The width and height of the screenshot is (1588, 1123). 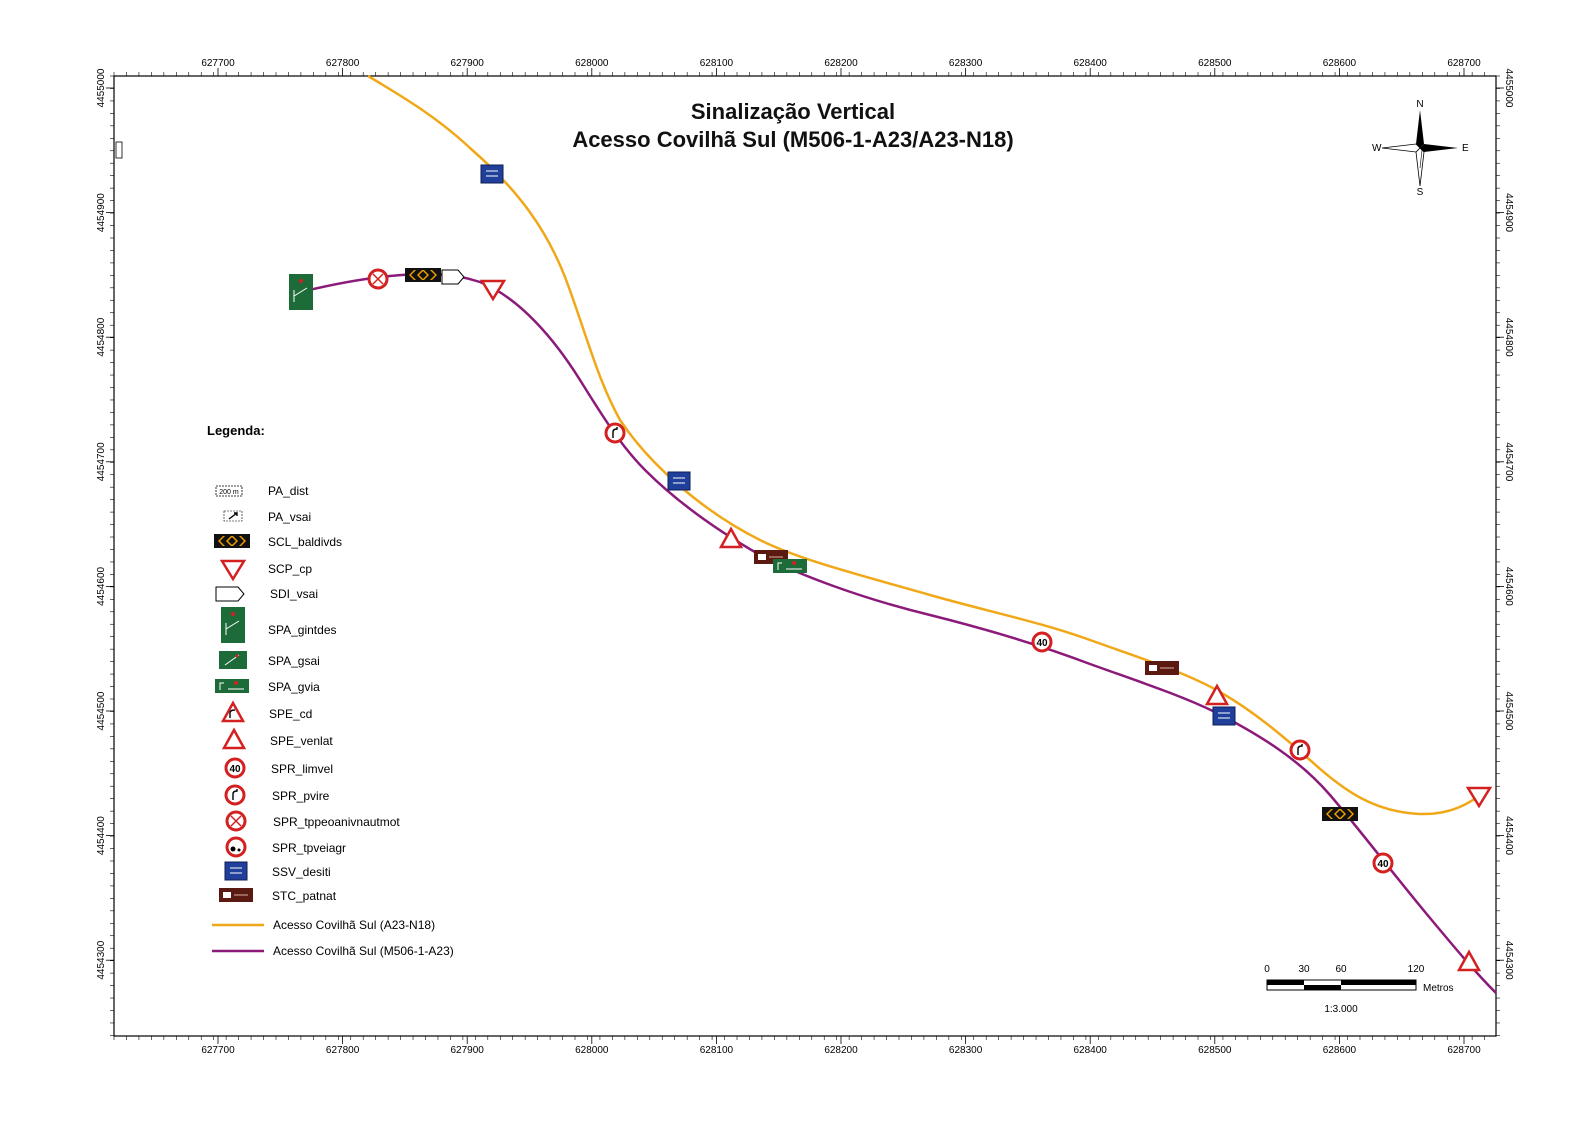 What do you see at coordinates (236, 847) in the screenshot?
I see `spr-tpveiagr-icon` at bounding box center [236, 847].